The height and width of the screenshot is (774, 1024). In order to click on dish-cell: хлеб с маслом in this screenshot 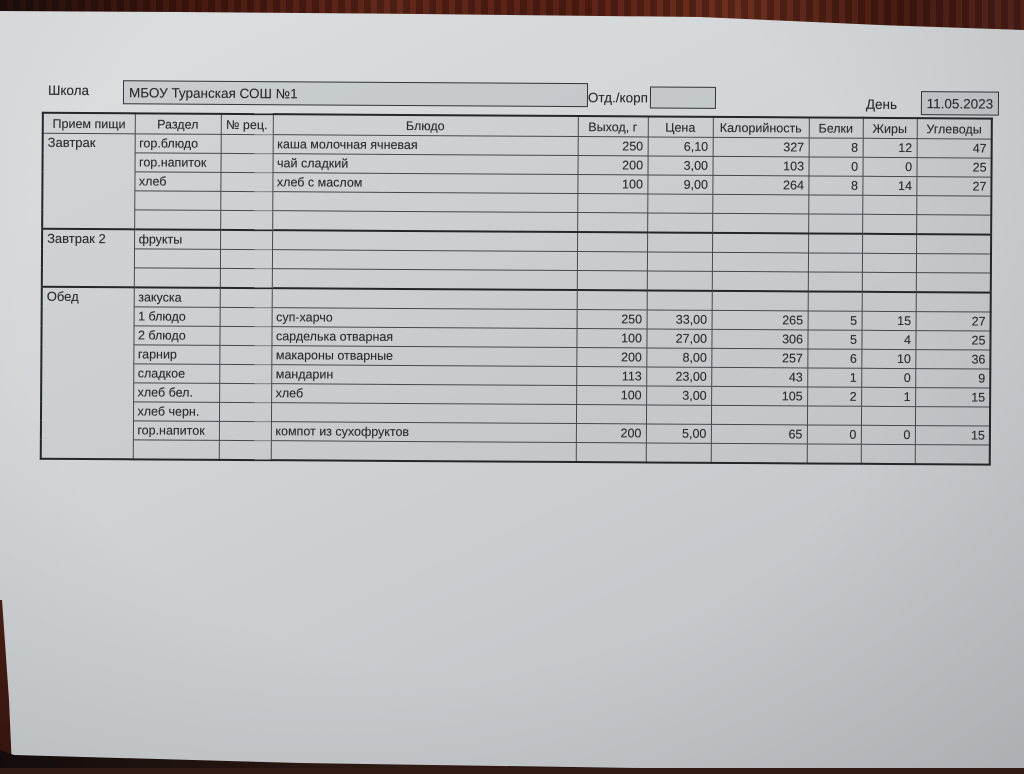, I will do `click(425, 183)`.